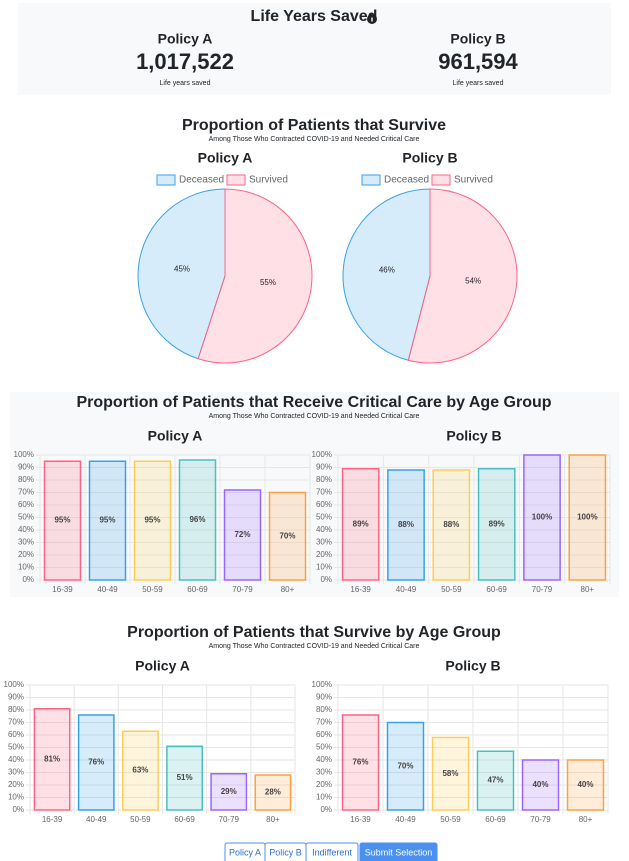  I want to click on bar-label: 81%, so click(52, 758).